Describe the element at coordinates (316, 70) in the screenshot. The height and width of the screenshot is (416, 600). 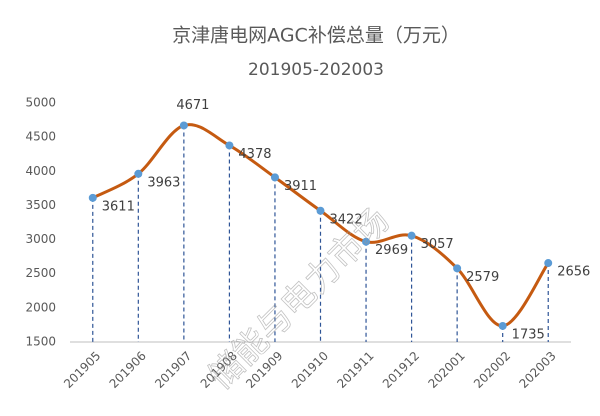
I see `chart-subtitle: 201905-202003` at that location.